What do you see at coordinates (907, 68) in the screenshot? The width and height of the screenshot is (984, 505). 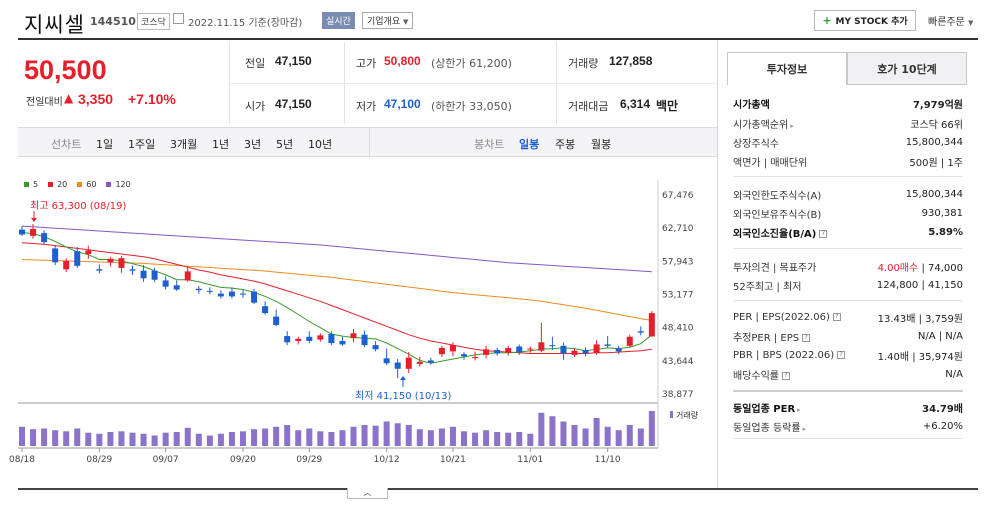 I see `tab-order-book: 호가 10단계` at bounding box center [907, 68].